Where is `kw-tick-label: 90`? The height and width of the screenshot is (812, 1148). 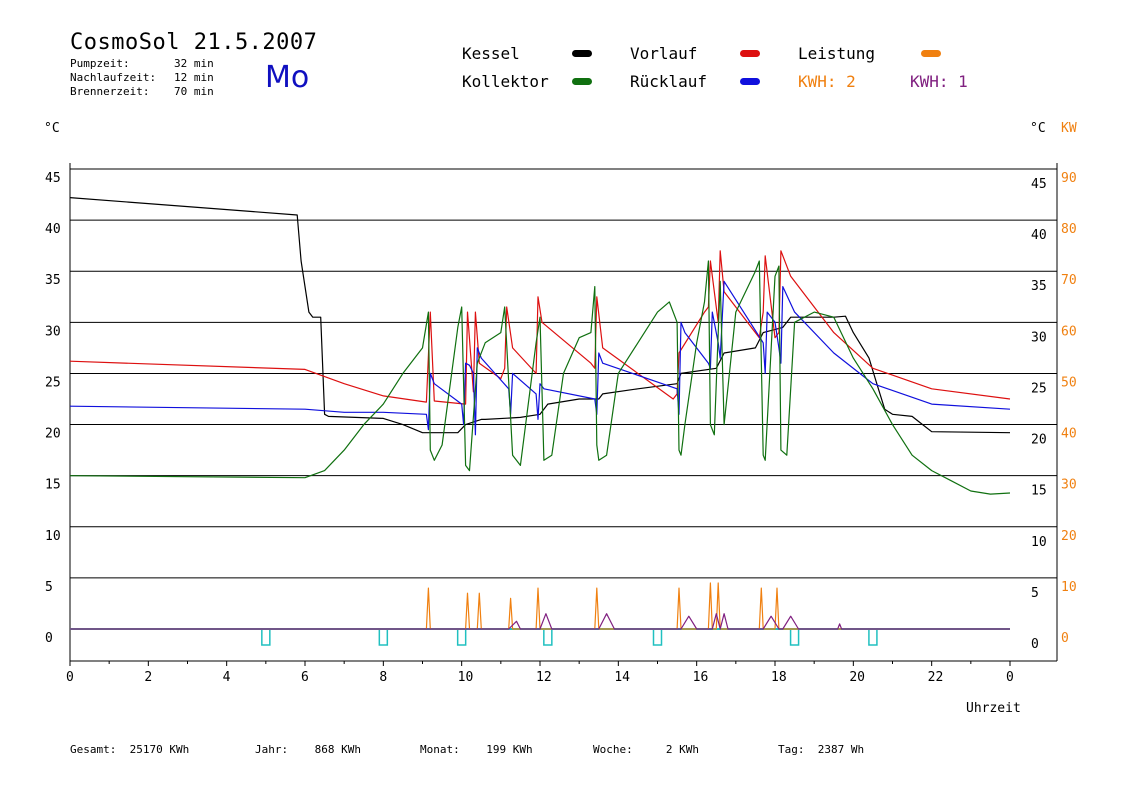 kw-tick-label: 90 is located at coordinates (1069, 178).